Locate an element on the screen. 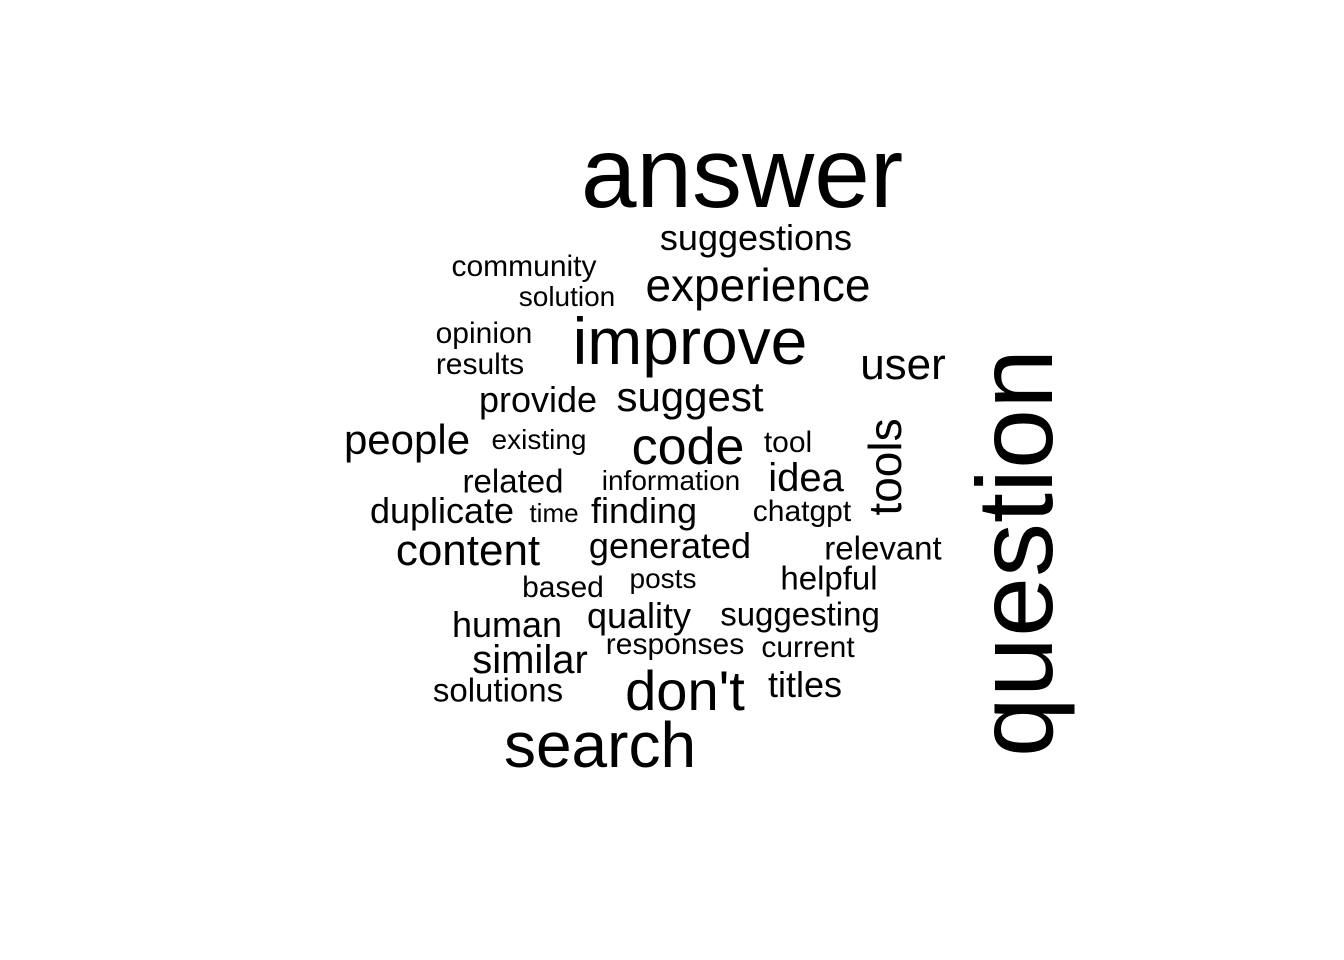 The image size is (1344, 960). word-idea: idea is located at coordinates (806, 478).